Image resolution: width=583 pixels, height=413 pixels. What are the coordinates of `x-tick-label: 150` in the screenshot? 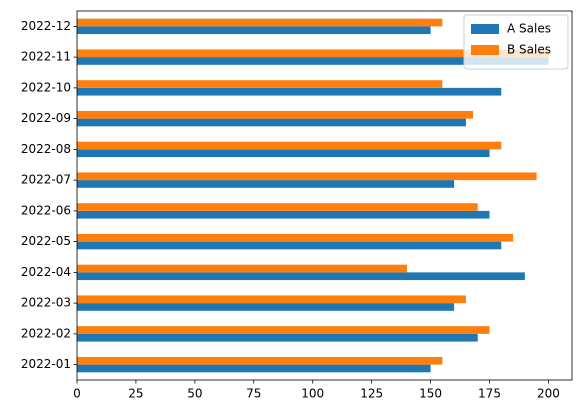 It's located at (430, 394).